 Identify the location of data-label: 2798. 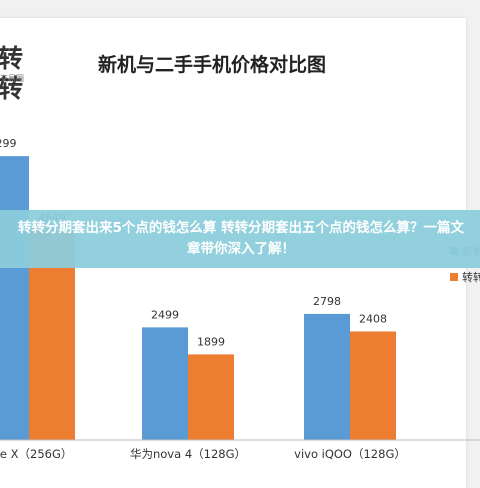
(327, 301).